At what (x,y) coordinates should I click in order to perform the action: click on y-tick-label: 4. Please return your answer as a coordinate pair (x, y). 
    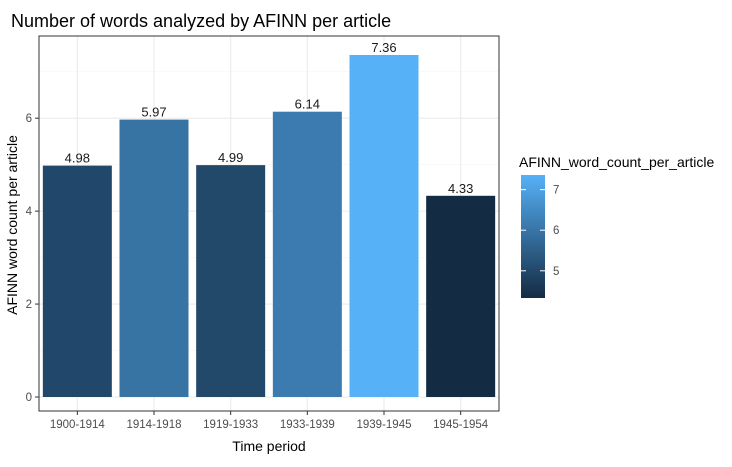
    Looking at the image, I should click on (29, 212).